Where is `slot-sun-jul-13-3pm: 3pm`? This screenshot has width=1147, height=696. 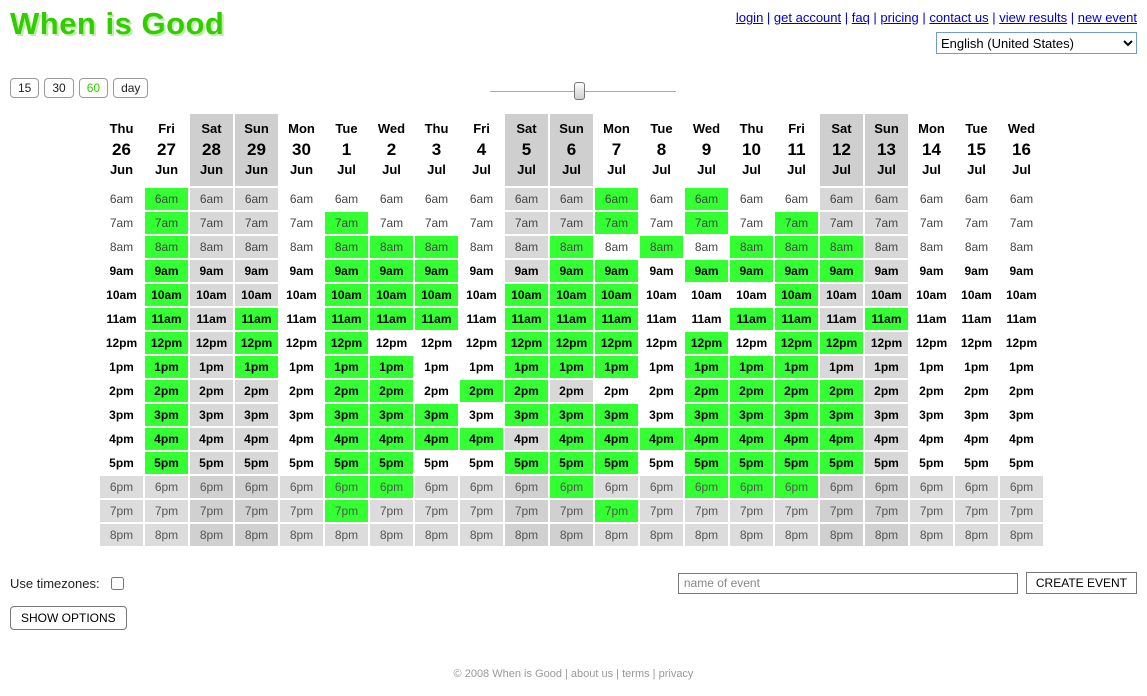
slot-sun-jul-13-3pm: 3pm is located at coordinates (886, 415).